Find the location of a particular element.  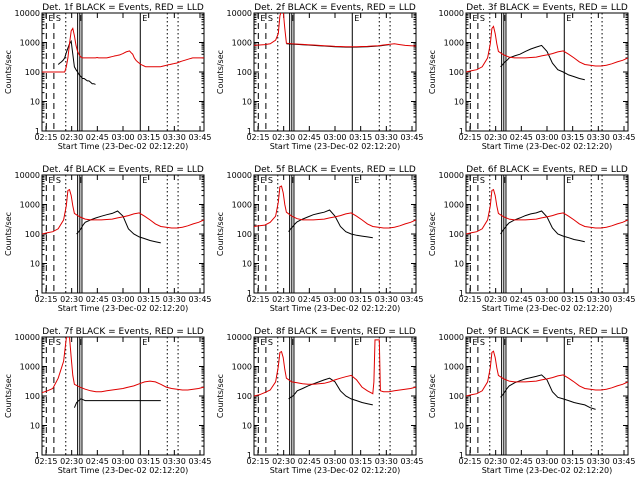

lld-series-line is located at coordinates (335, 30).